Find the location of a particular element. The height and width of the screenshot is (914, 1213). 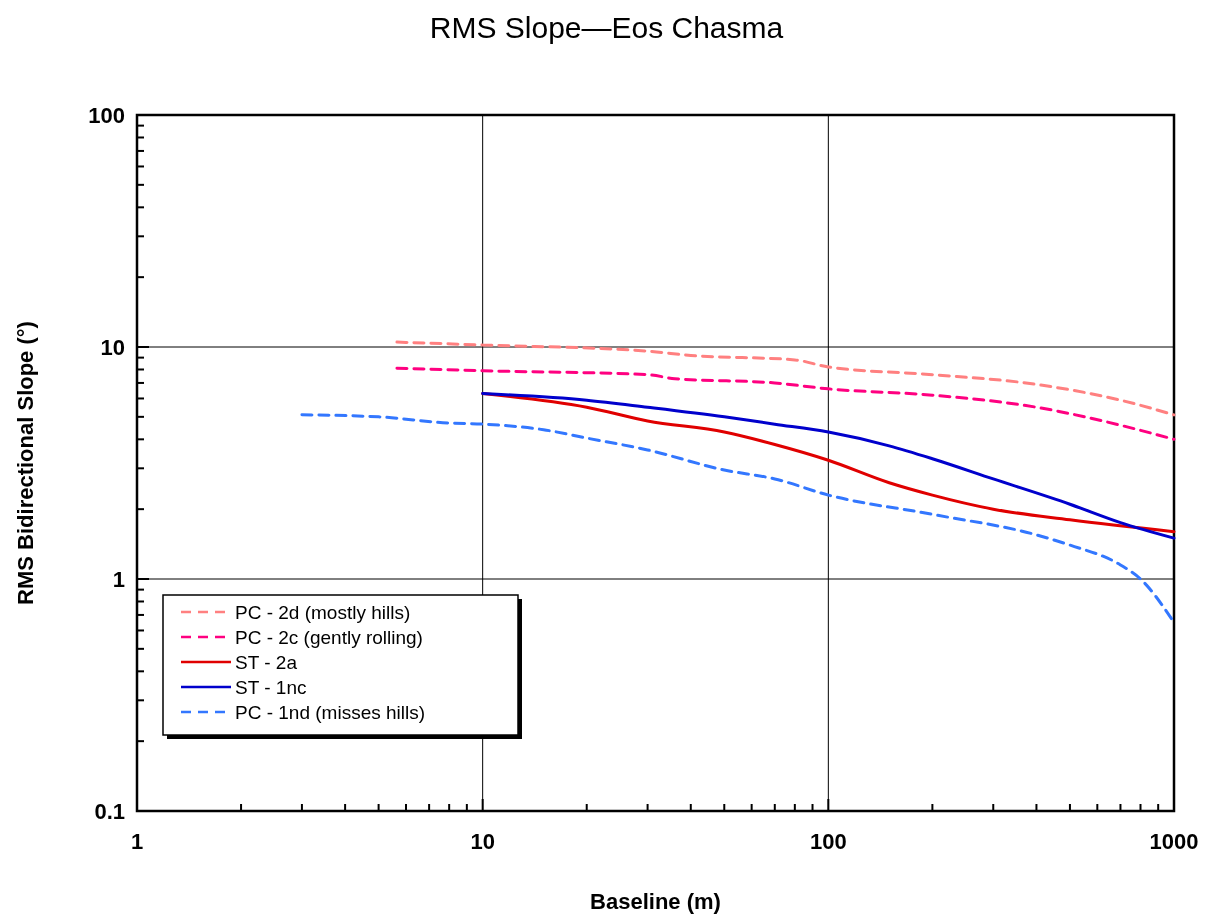

chart-title: RMS Slope—Eos Chasma is located at coordinates (606, 27).